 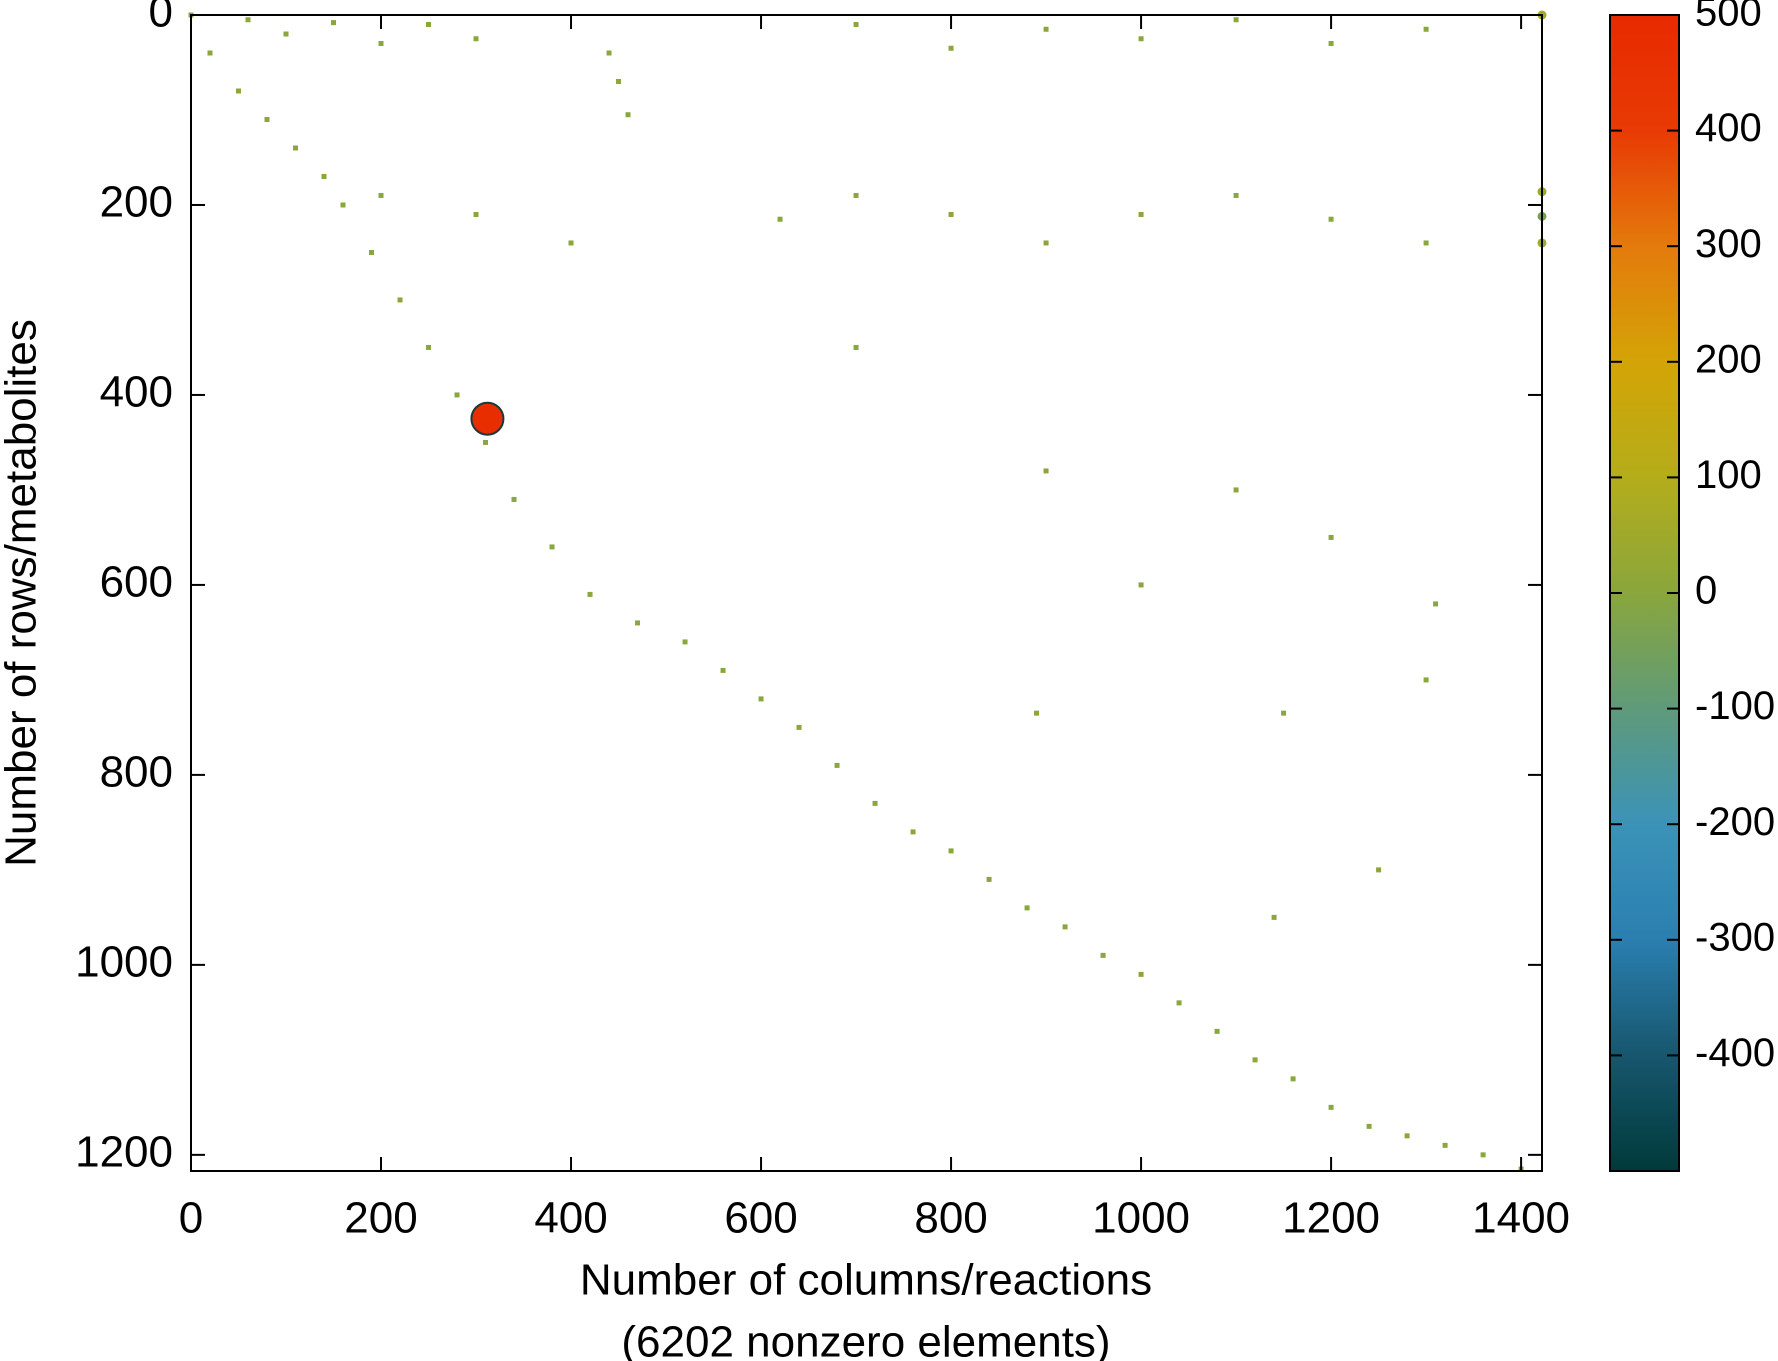 What do you see at coordinates (760, 1218) in the screenshot?
I see `x-tick-label: 600` at bounding box center [760, 1218].